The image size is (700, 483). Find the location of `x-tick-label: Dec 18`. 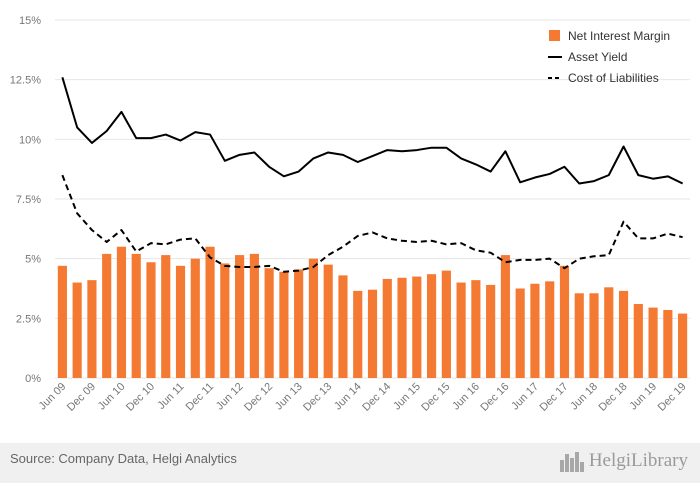

x-tick-label: Dec 18 is located at coordinates (613, 397).